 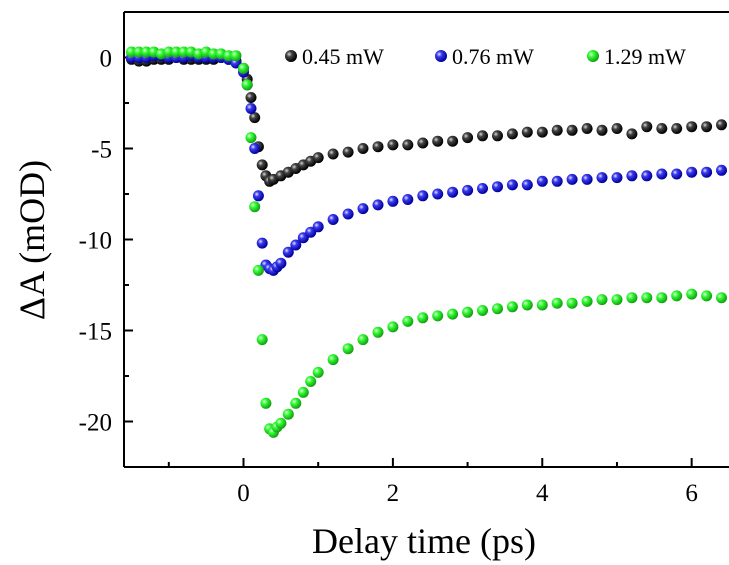 I want to click on legend: 0.45 mW 0.76 mW 1.29 mW, so click(x=485, y=56).